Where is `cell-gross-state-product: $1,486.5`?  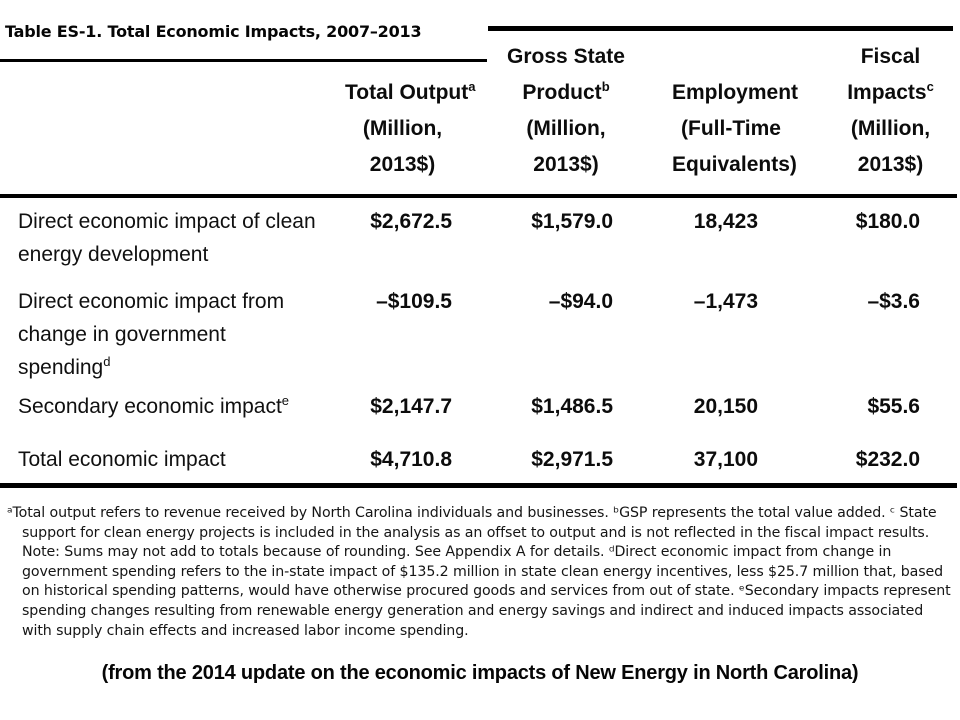 cell-gross-state-product: $1,486.5 is located at coordinates (572, 406).